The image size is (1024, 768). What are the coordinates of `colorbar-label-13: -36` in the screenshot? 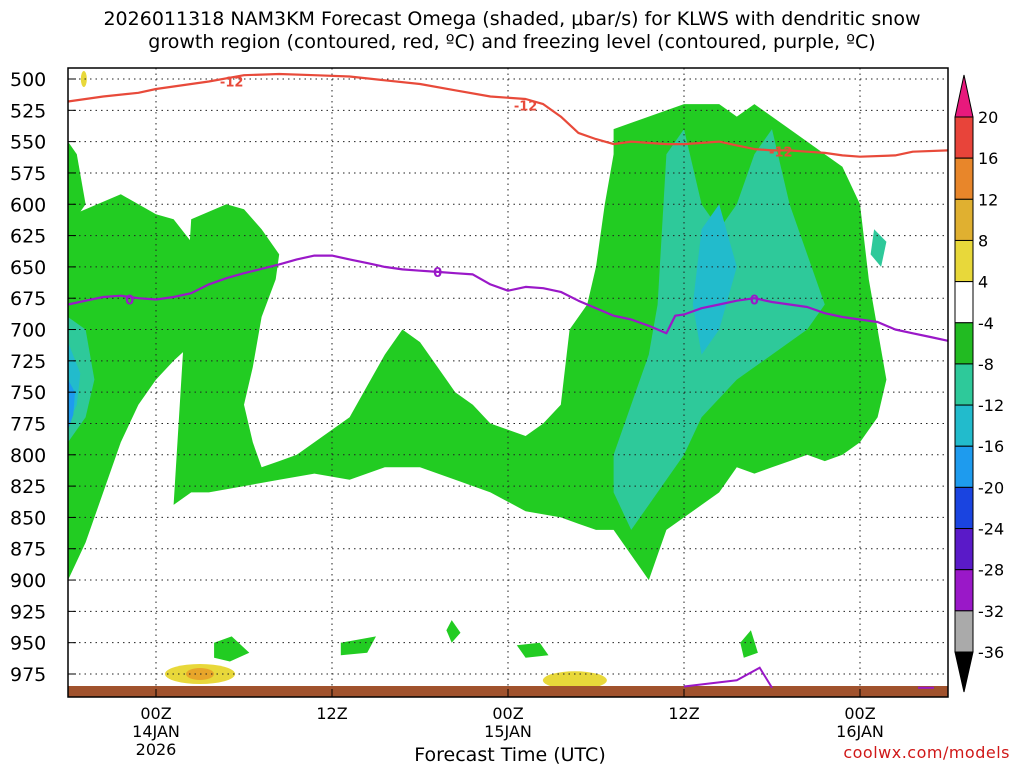 It's located at (991, 652).